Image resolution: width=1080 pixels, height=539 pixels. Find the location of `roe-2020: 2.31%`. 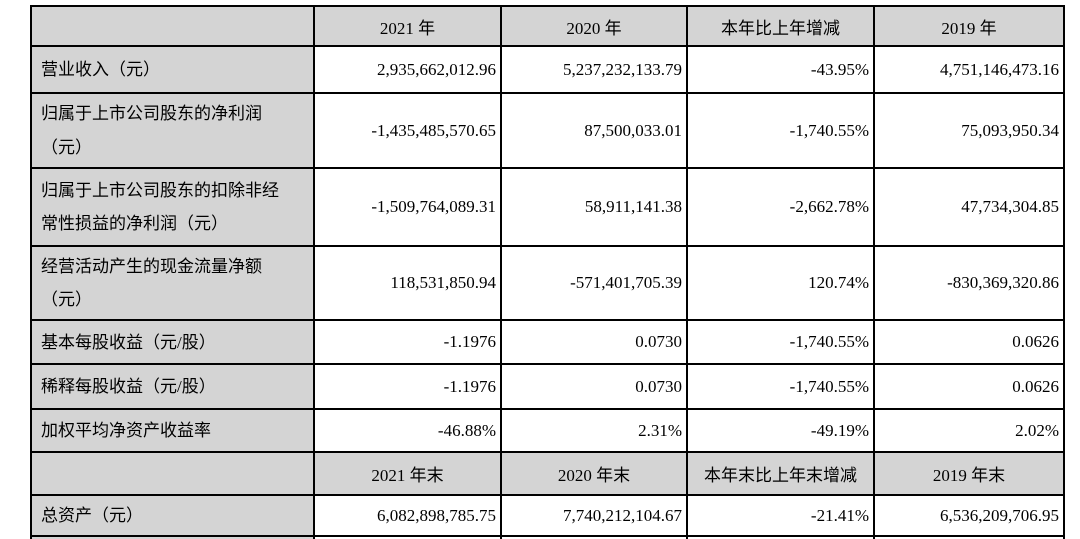

roe-2020: 2.31% is located at coordinates (594, 431).